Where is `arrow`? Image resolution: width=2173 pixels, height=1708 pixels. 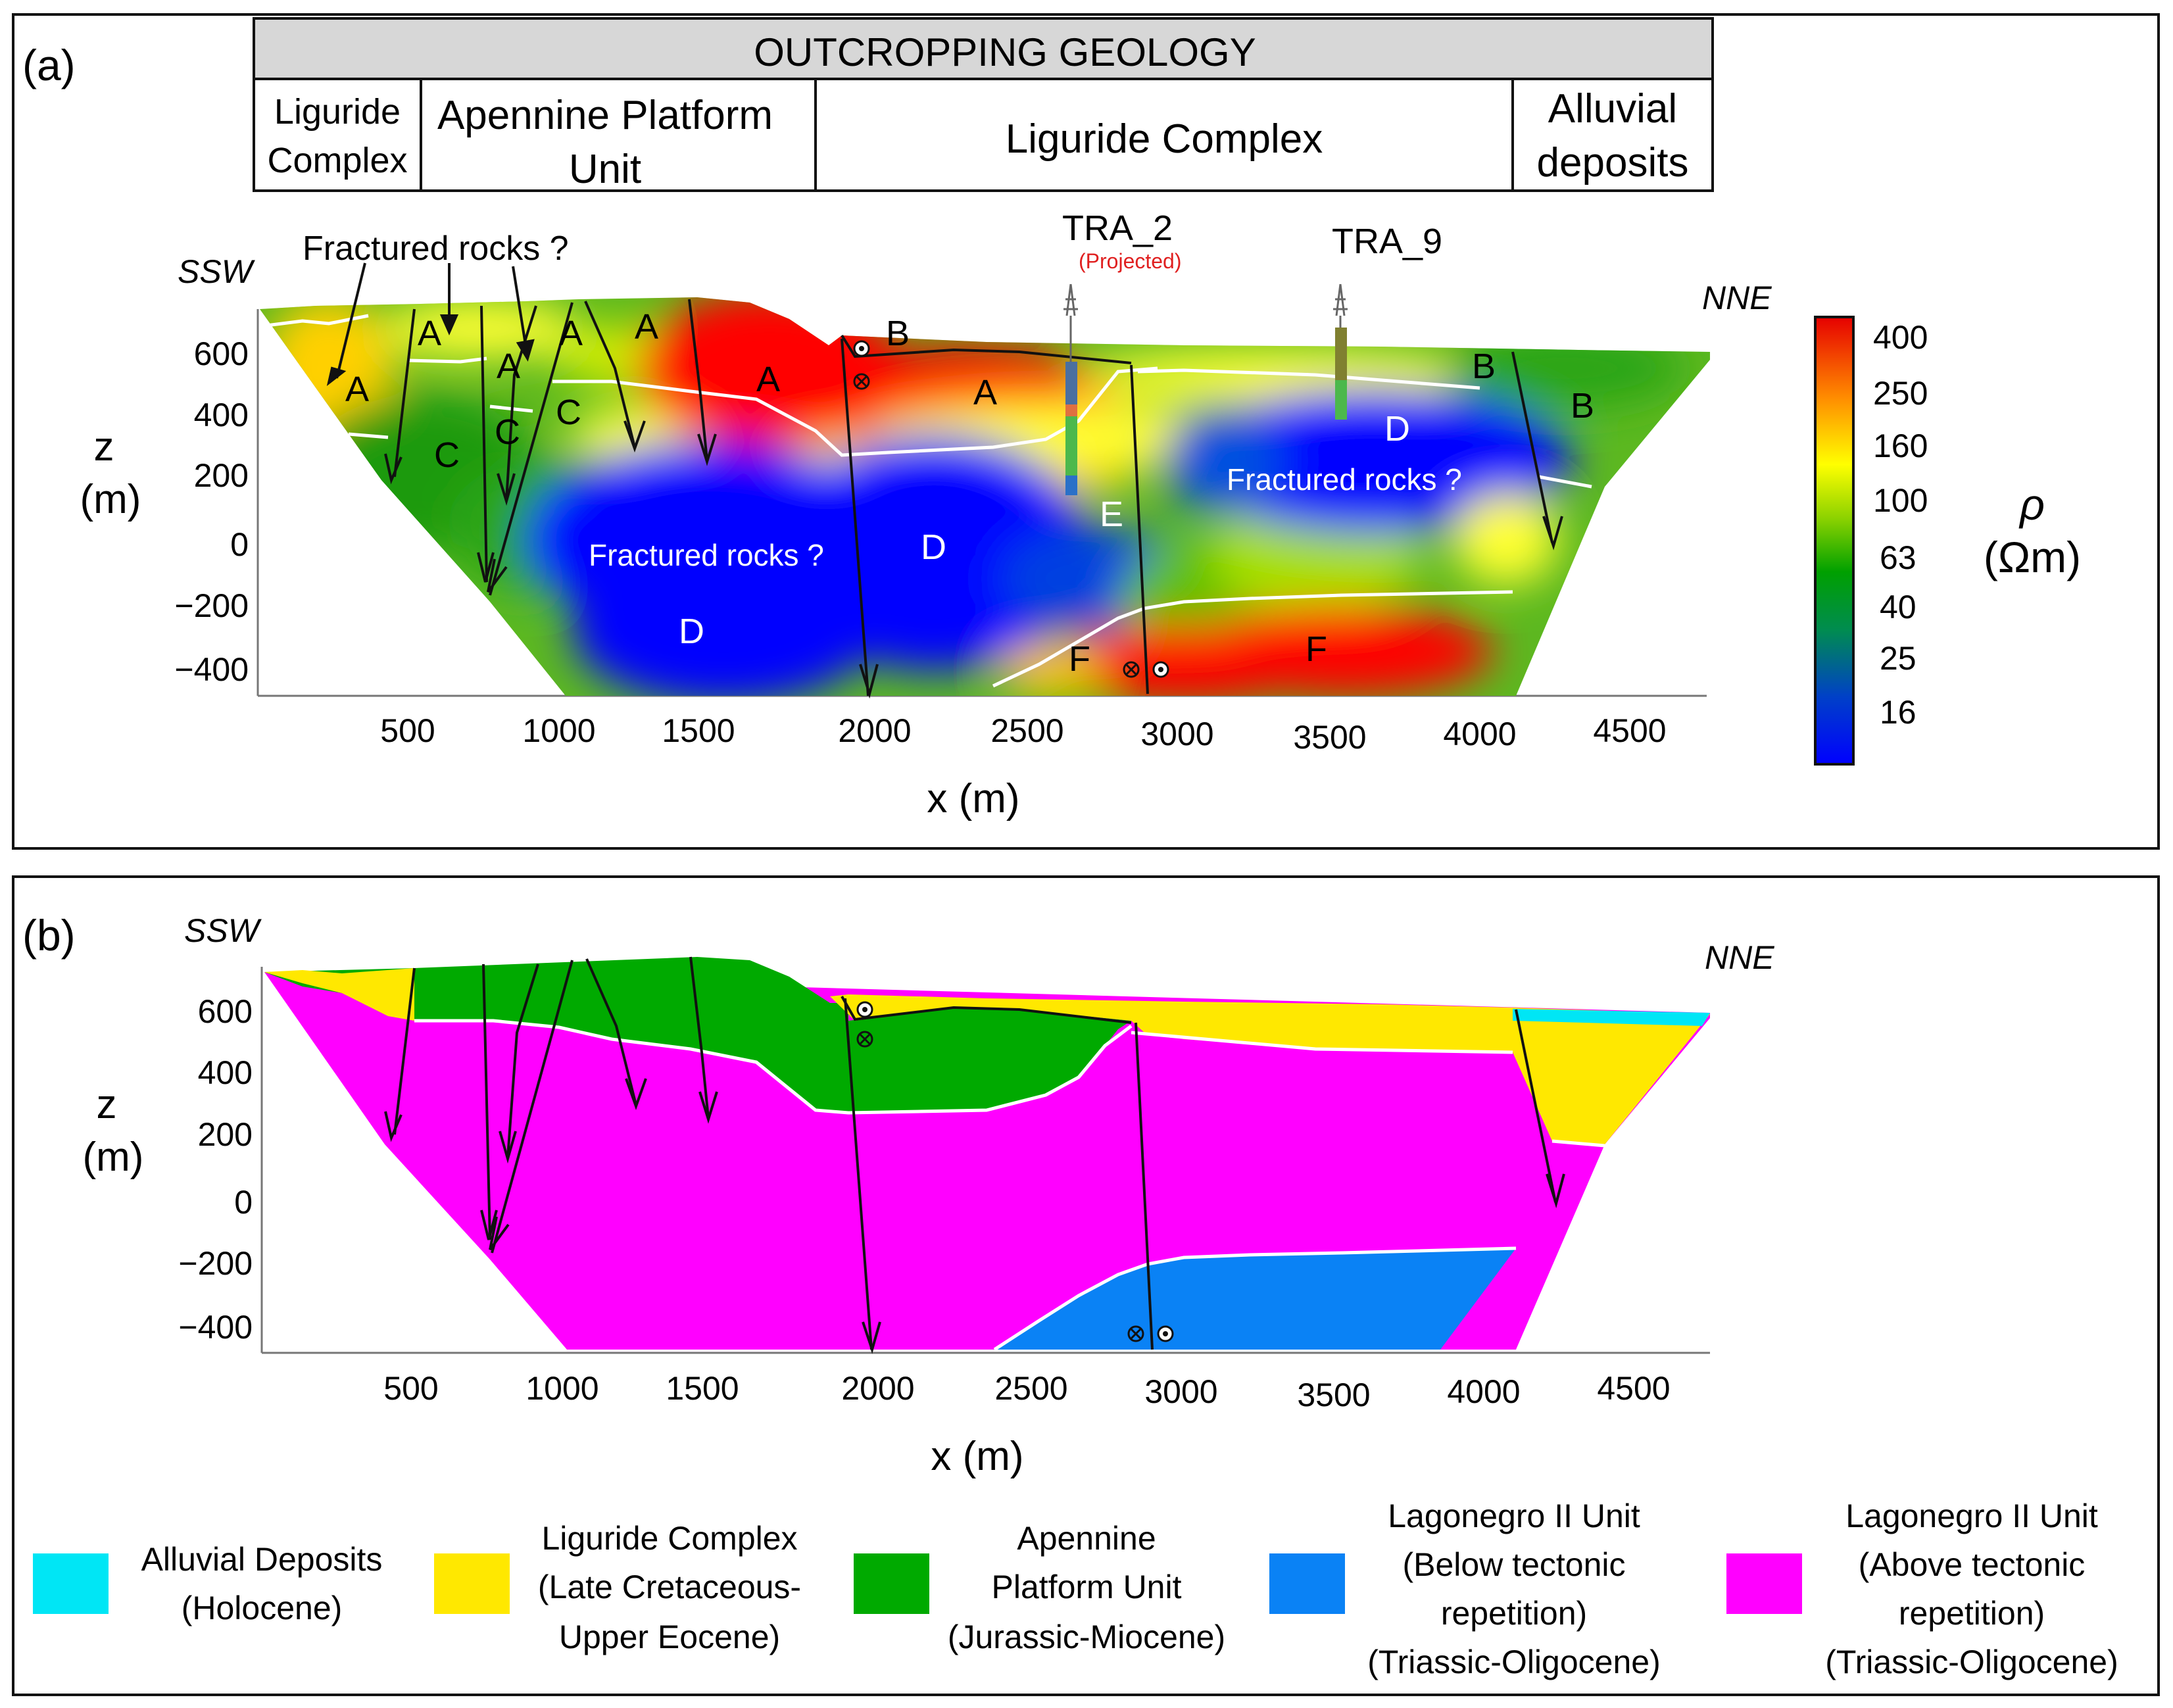 arrow is located at coordinates (519, 307).